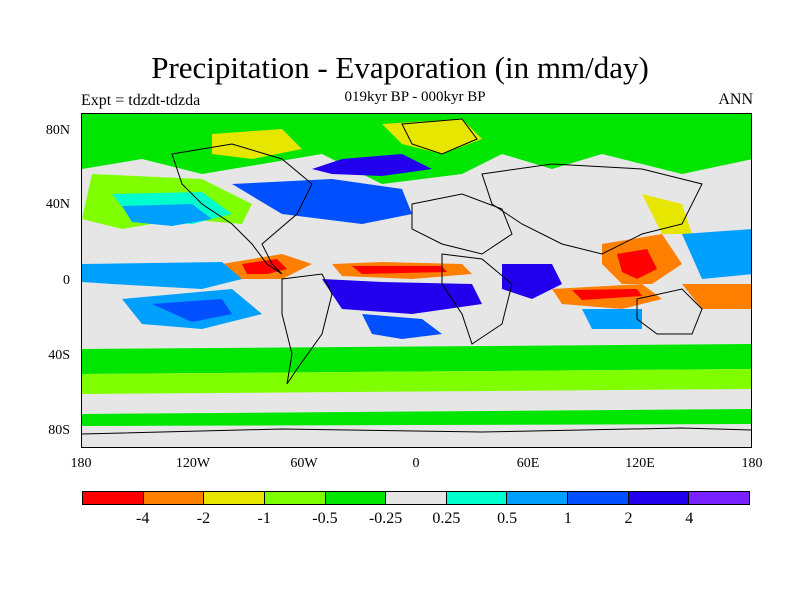 The image size is (800, 600). What do you see at coordinates (416, 463) in the screenshot?
I see `lon-label-0: 0` at bounding box center [416, 463].